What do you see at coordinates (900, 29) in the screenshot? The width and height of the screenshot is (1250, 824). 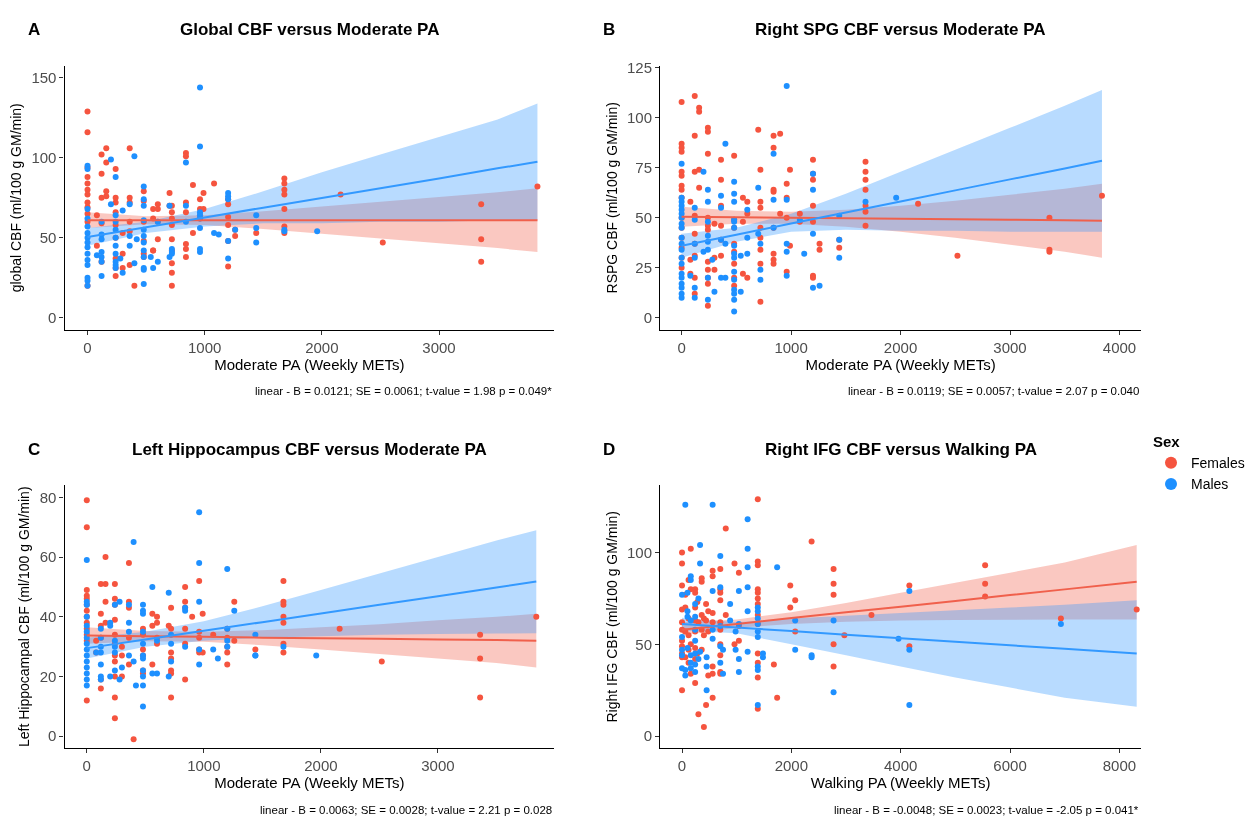 I see `chart-title: Right SPG CBF versus Moderate PA` at bounding box center [900, 29].